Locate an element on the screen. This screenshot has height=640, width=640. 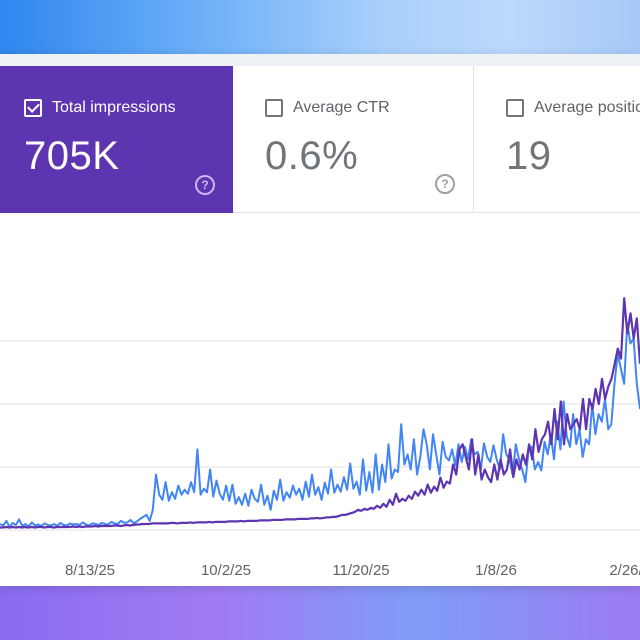
metric-header: Average position is located at coordinates (573, 108).